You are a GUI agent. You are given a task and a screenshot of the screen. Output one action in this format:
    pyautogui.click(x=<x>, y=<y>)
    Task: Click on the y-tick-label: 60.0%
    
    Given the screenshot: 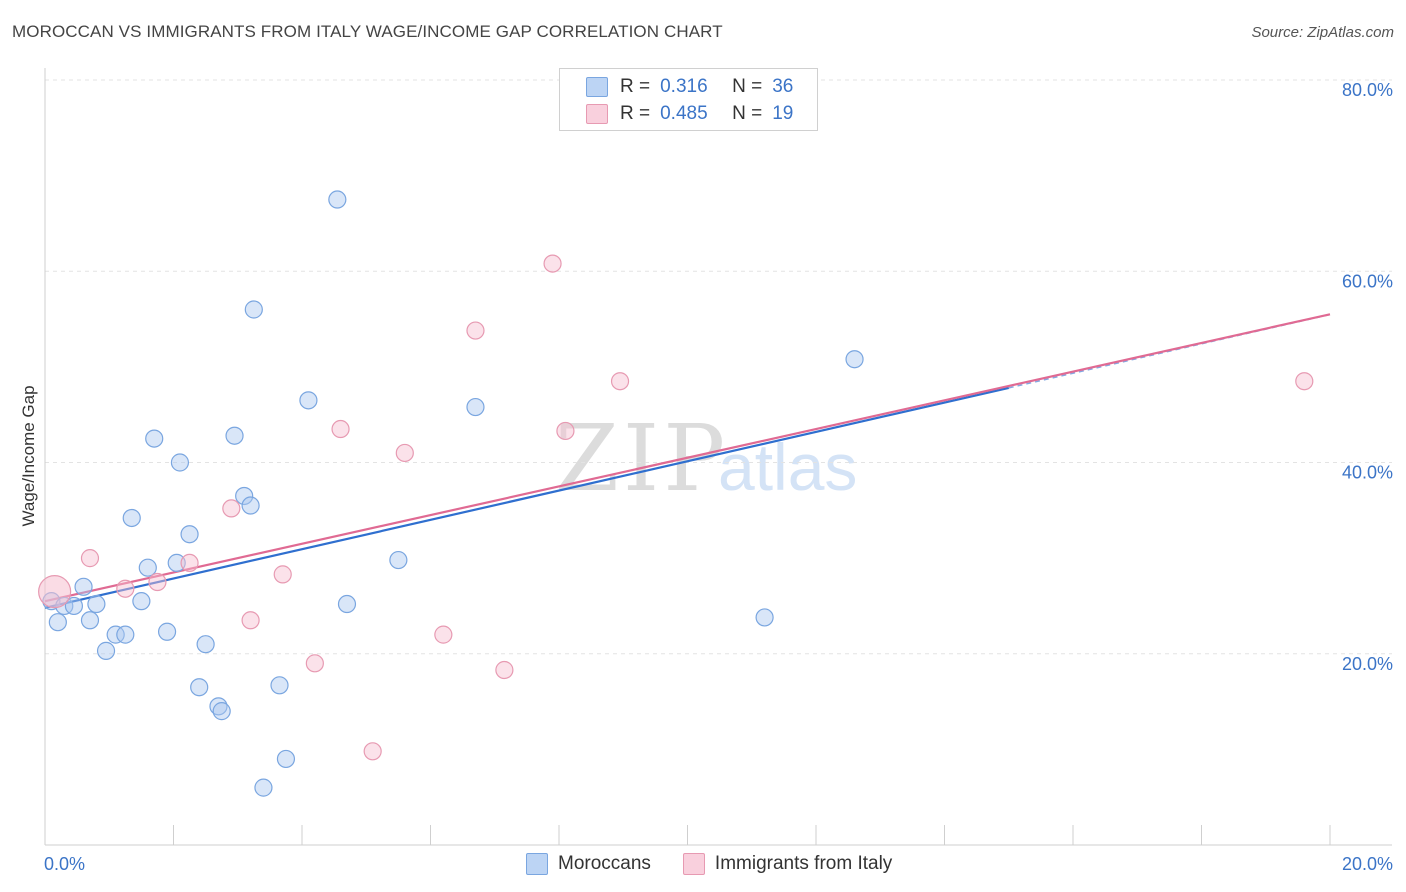 What is the action you would take?
    pyautogui.click(x=1367, y=281)
    